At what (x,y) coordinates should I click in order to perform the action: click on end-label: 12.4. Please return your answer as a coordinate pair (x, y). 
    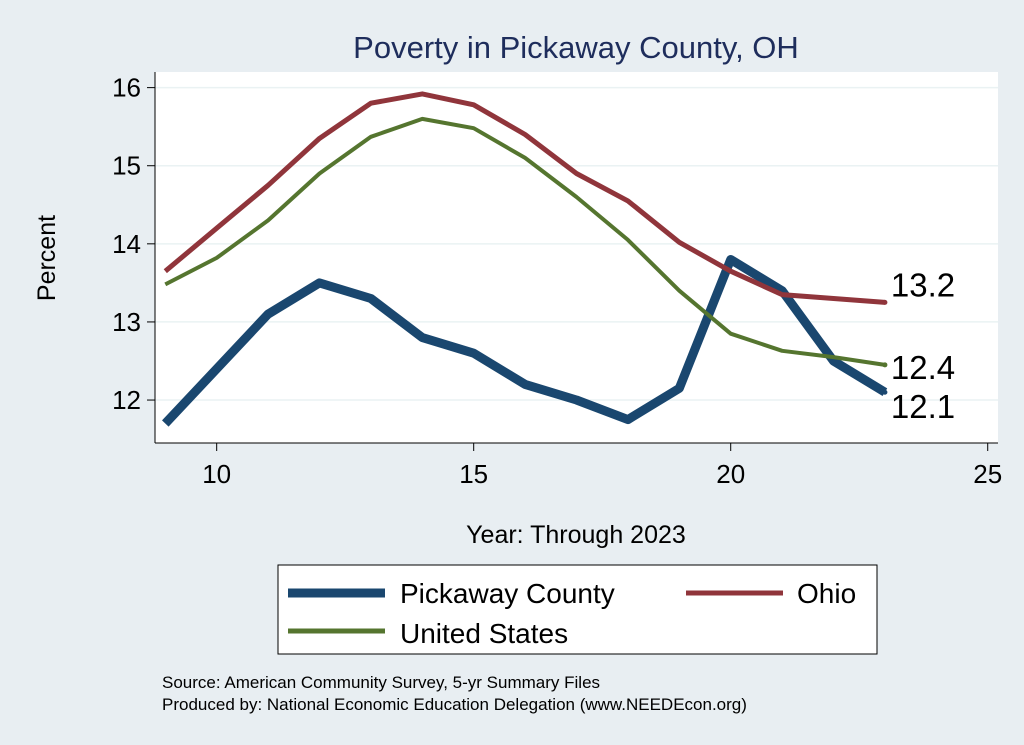
    Looking at the image, I should click on (923, 367).